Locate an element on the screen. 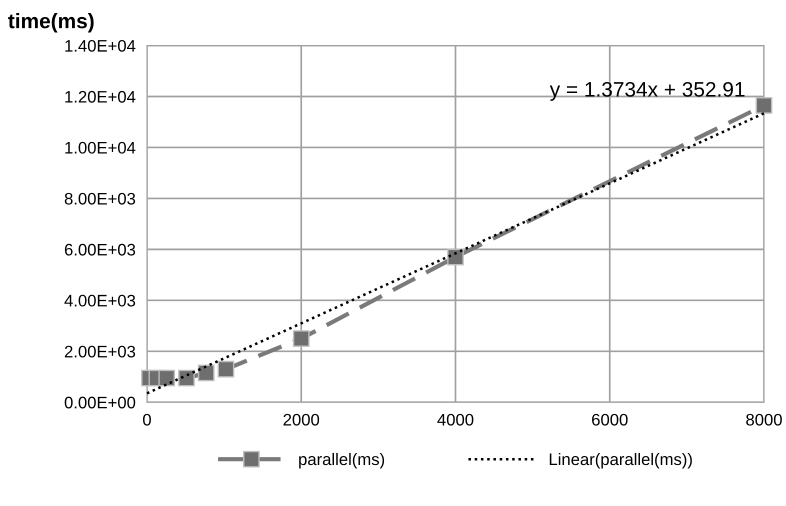 This screenshot has width=786, height=506. y-tick-label: 4.00E+03 is located at coordinates (100, 300).